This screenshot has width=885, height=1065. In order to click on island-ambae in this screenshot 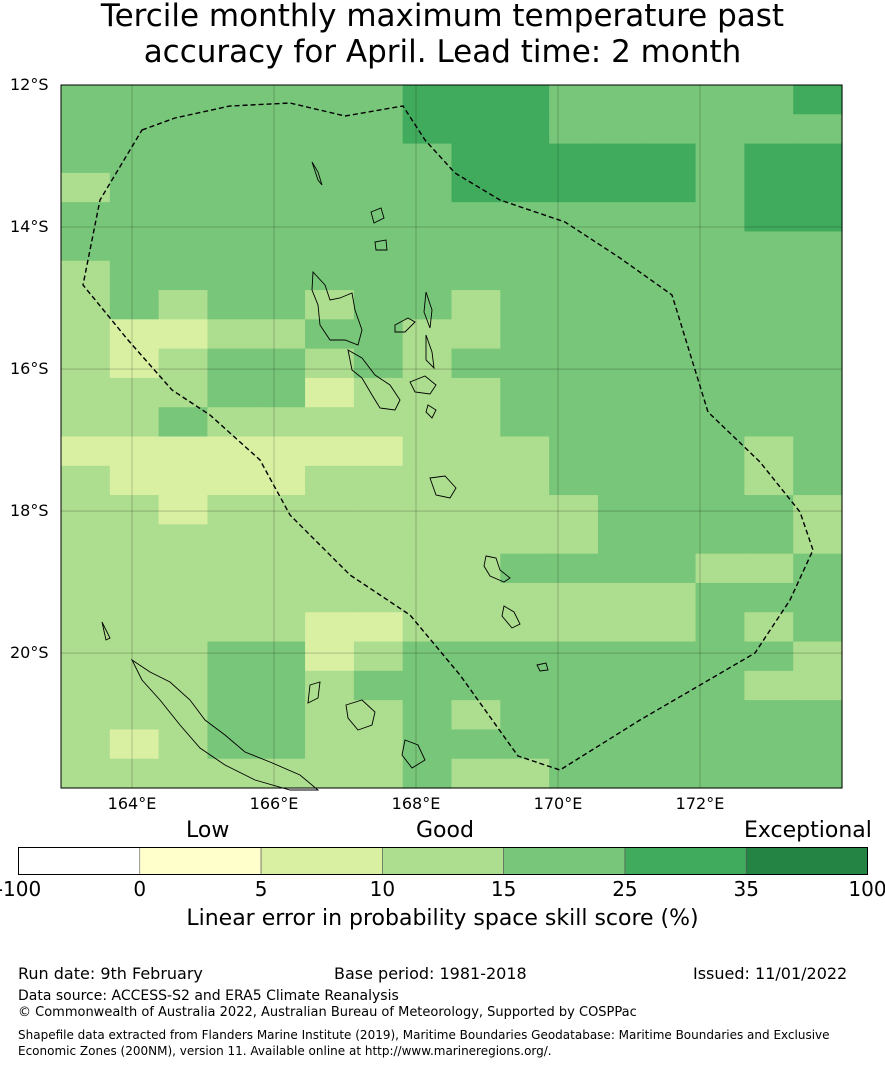, I will do `click(405, 325)`.